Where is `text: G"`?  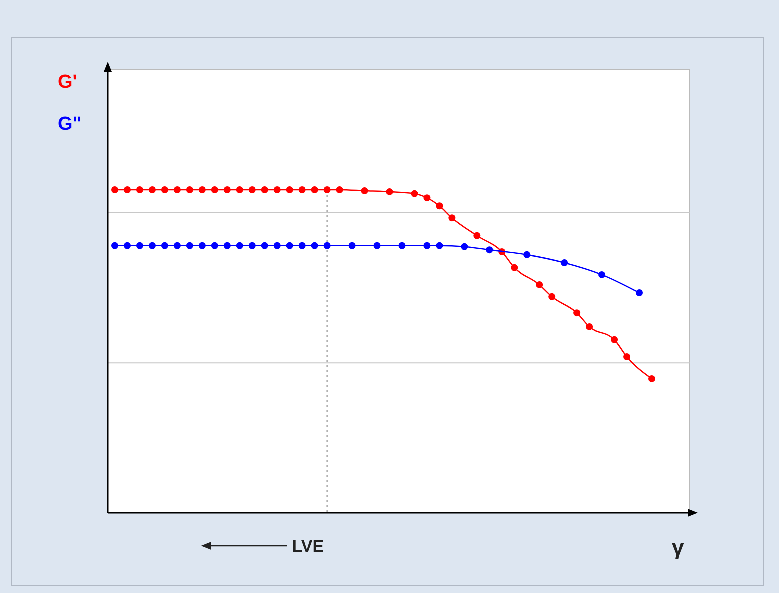
text: G" is located at coordinates (70, 124).